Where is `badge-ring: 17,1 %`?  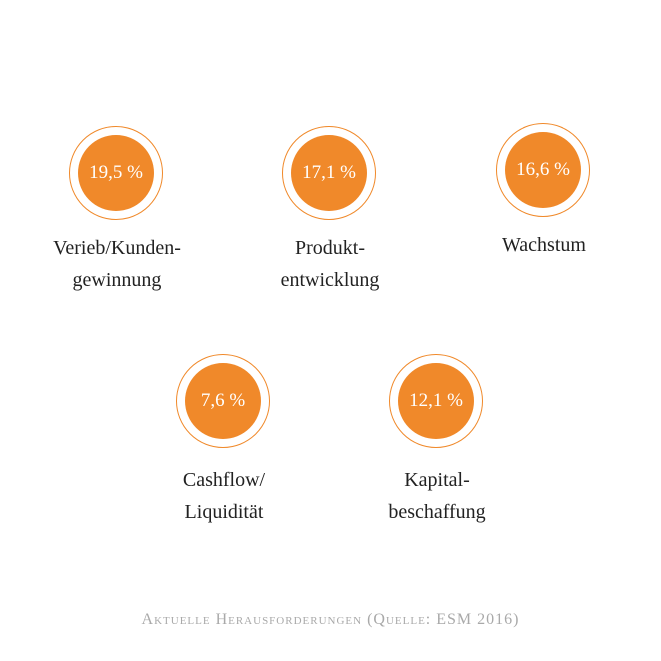 badge-ring: 17,1 % is located at coordinates (329, 173).